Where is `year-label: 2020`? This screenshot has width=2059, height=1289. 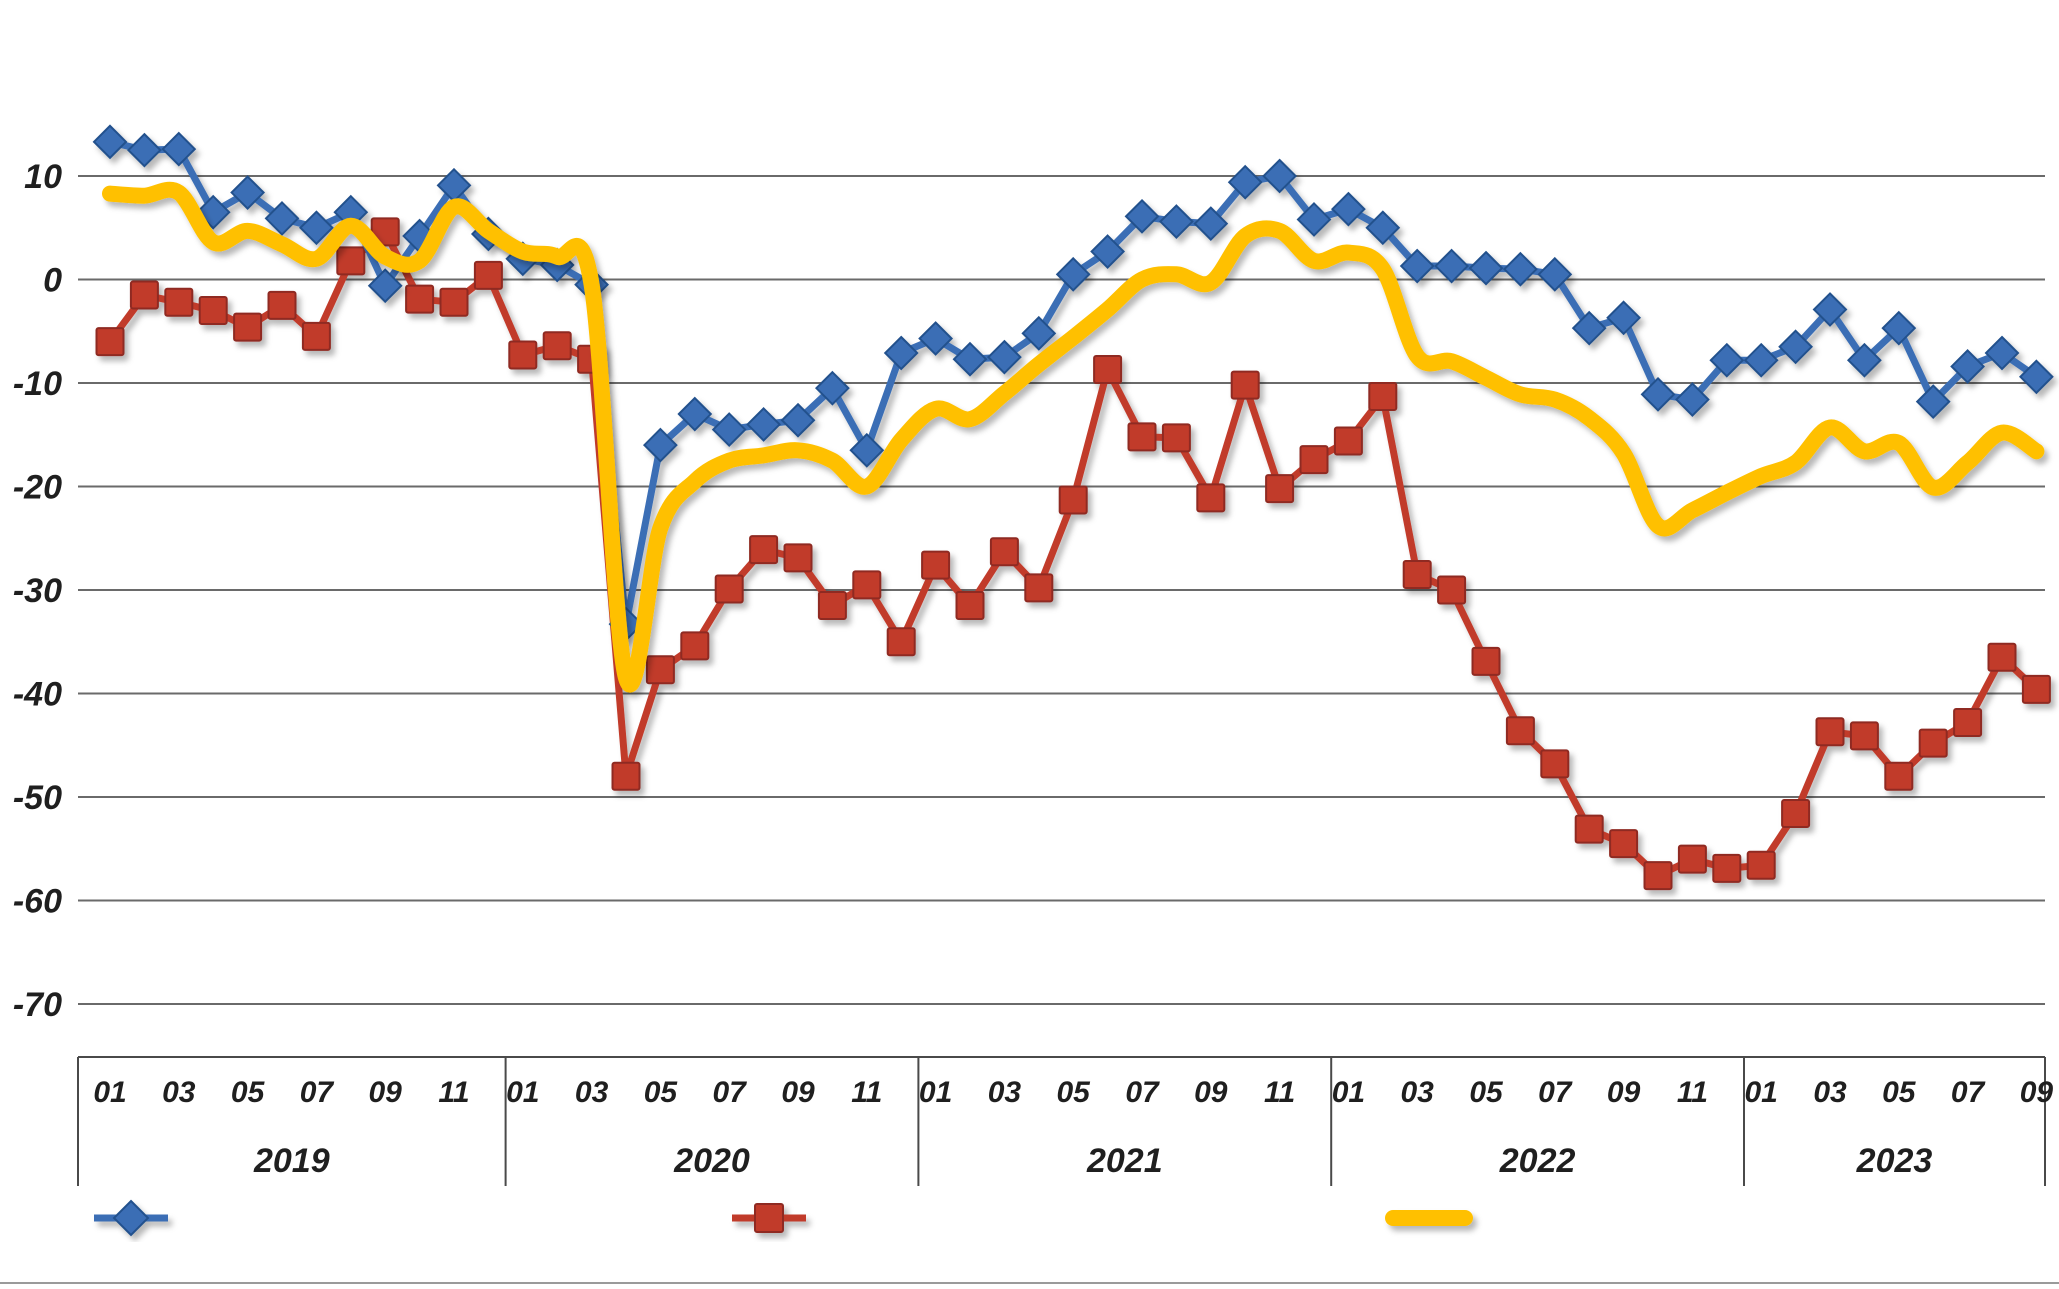 year-label: 2020 is located at coordinates (711, 1161).